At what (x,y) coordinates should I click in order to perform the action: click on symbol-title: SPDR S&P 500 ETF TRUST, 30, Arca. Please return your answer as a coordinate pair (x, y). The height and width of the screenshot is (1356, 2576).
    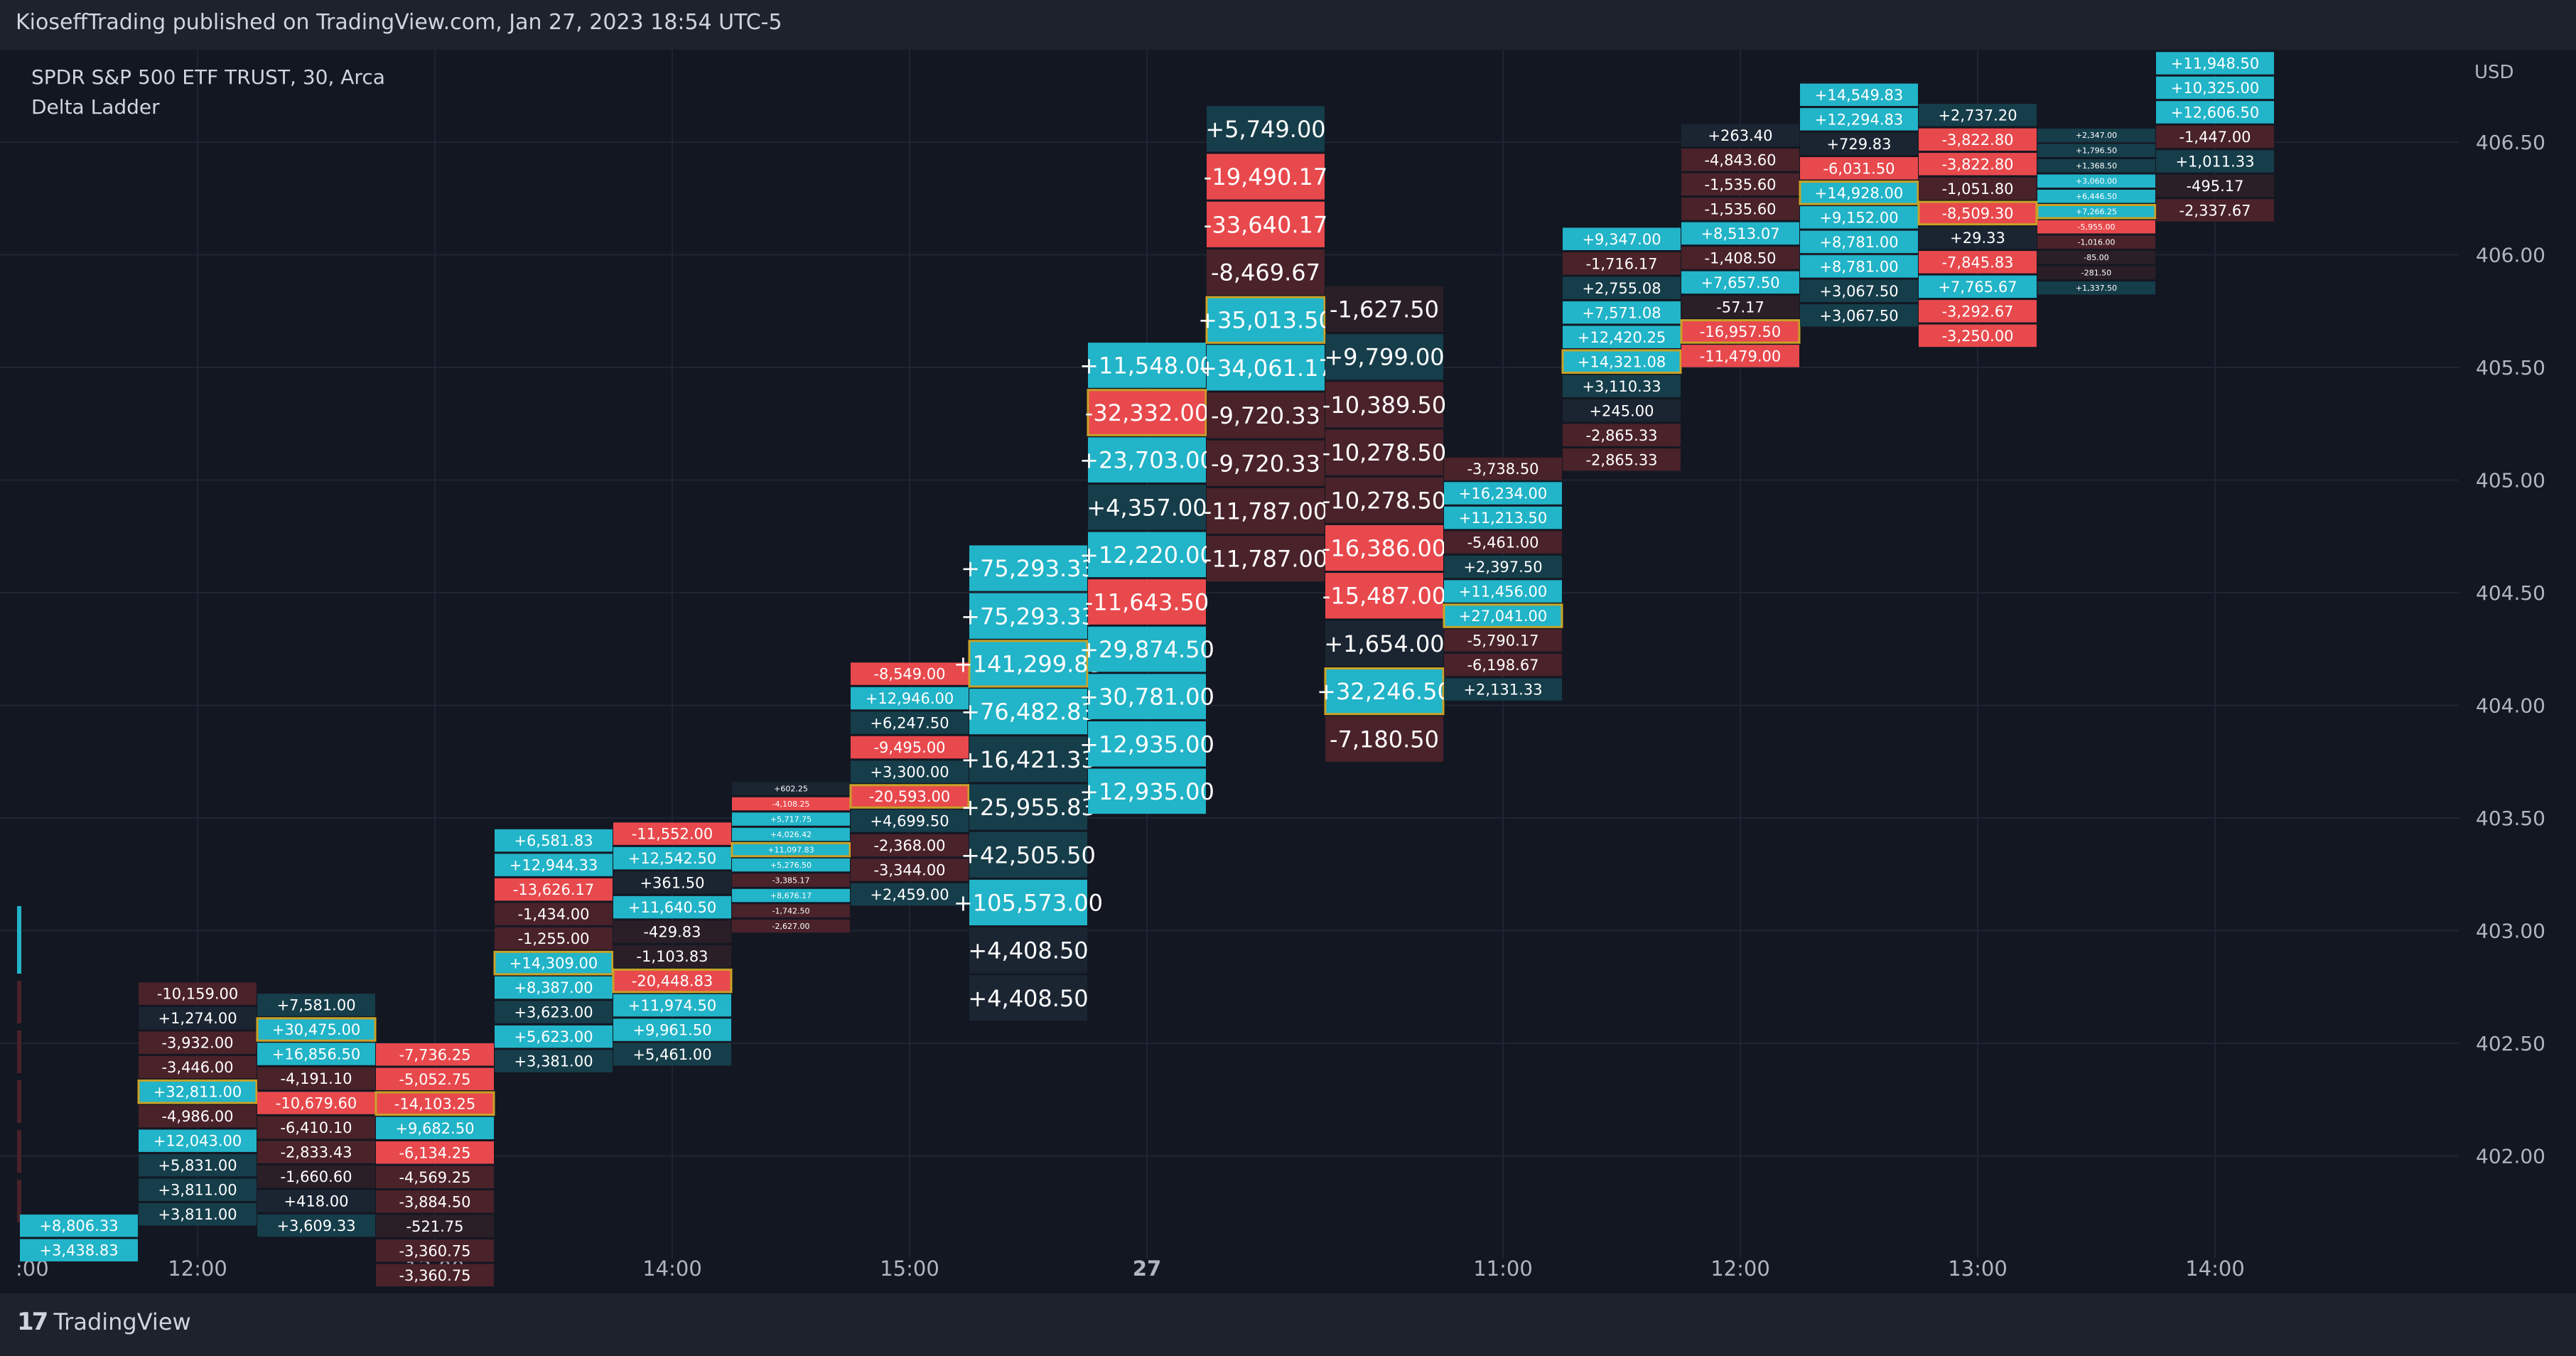
    Looking at the image, I should click on (208, 77).